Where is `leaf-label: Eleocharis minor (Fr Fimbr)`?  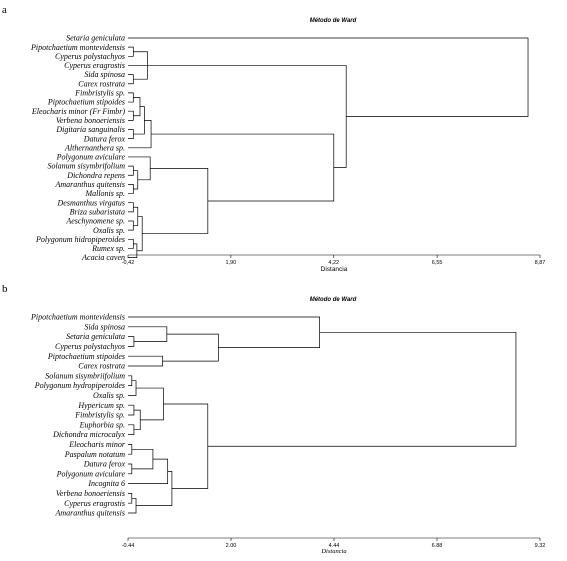
leaf-label: Eleocharis minor (Fr Fimbr) is located at coordinates (78, 111).